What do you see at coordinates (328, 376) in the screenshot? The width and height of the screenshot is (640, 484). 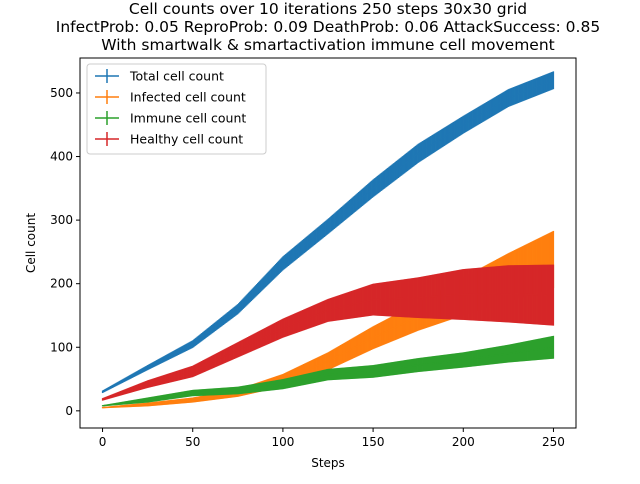 I see `series-line` at bounding box center [328, 376].